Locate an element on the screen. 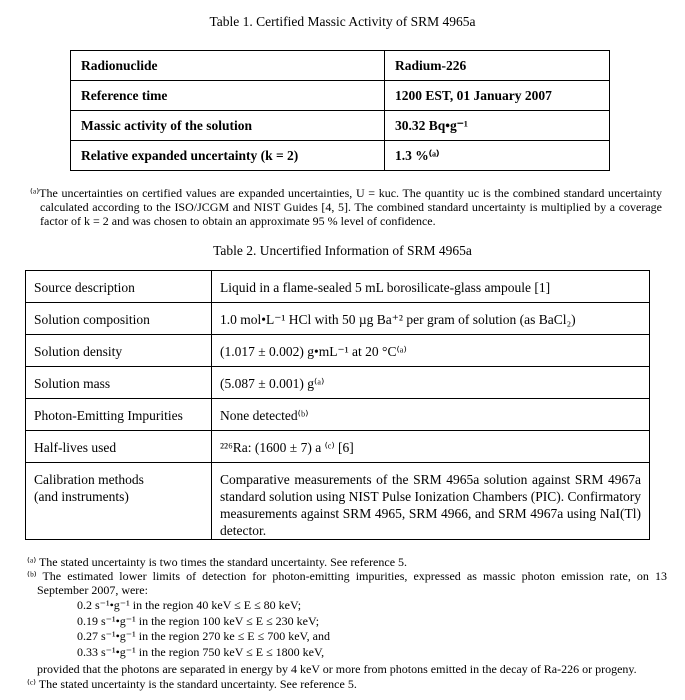 This screenshot has width=685, height=700. cell-label: Solution density is located at coordinates (118, 350).